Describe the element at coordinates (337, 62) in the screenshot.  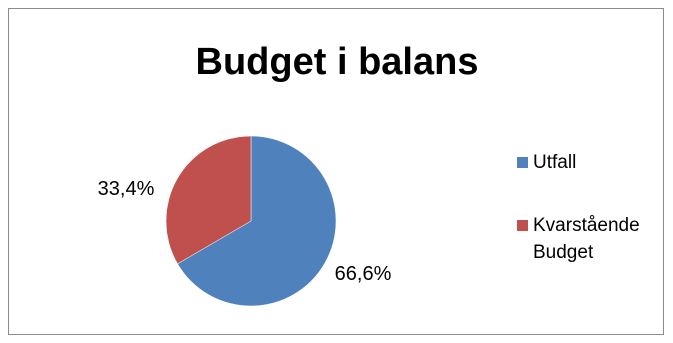
I see `chart-title: Budget i balans` at that location.